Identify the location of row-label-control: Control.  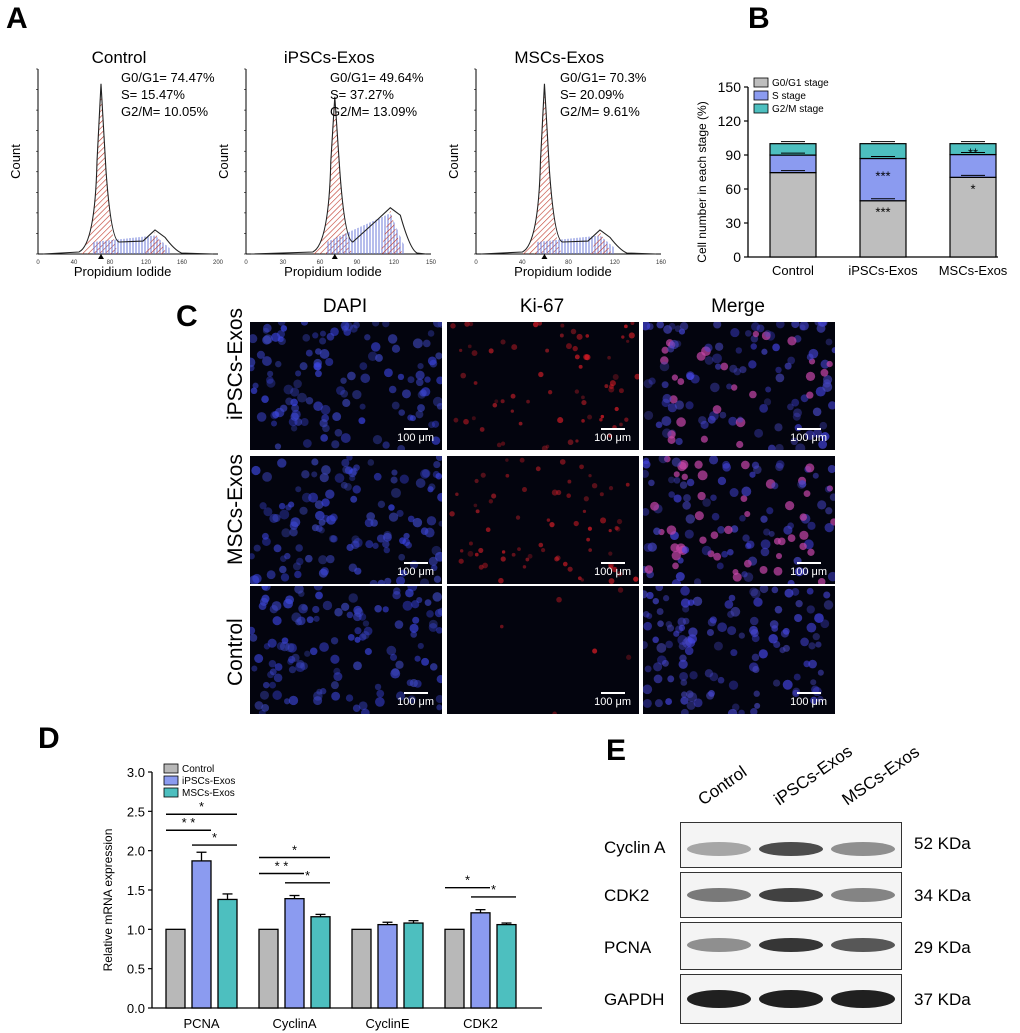
(235, 652).